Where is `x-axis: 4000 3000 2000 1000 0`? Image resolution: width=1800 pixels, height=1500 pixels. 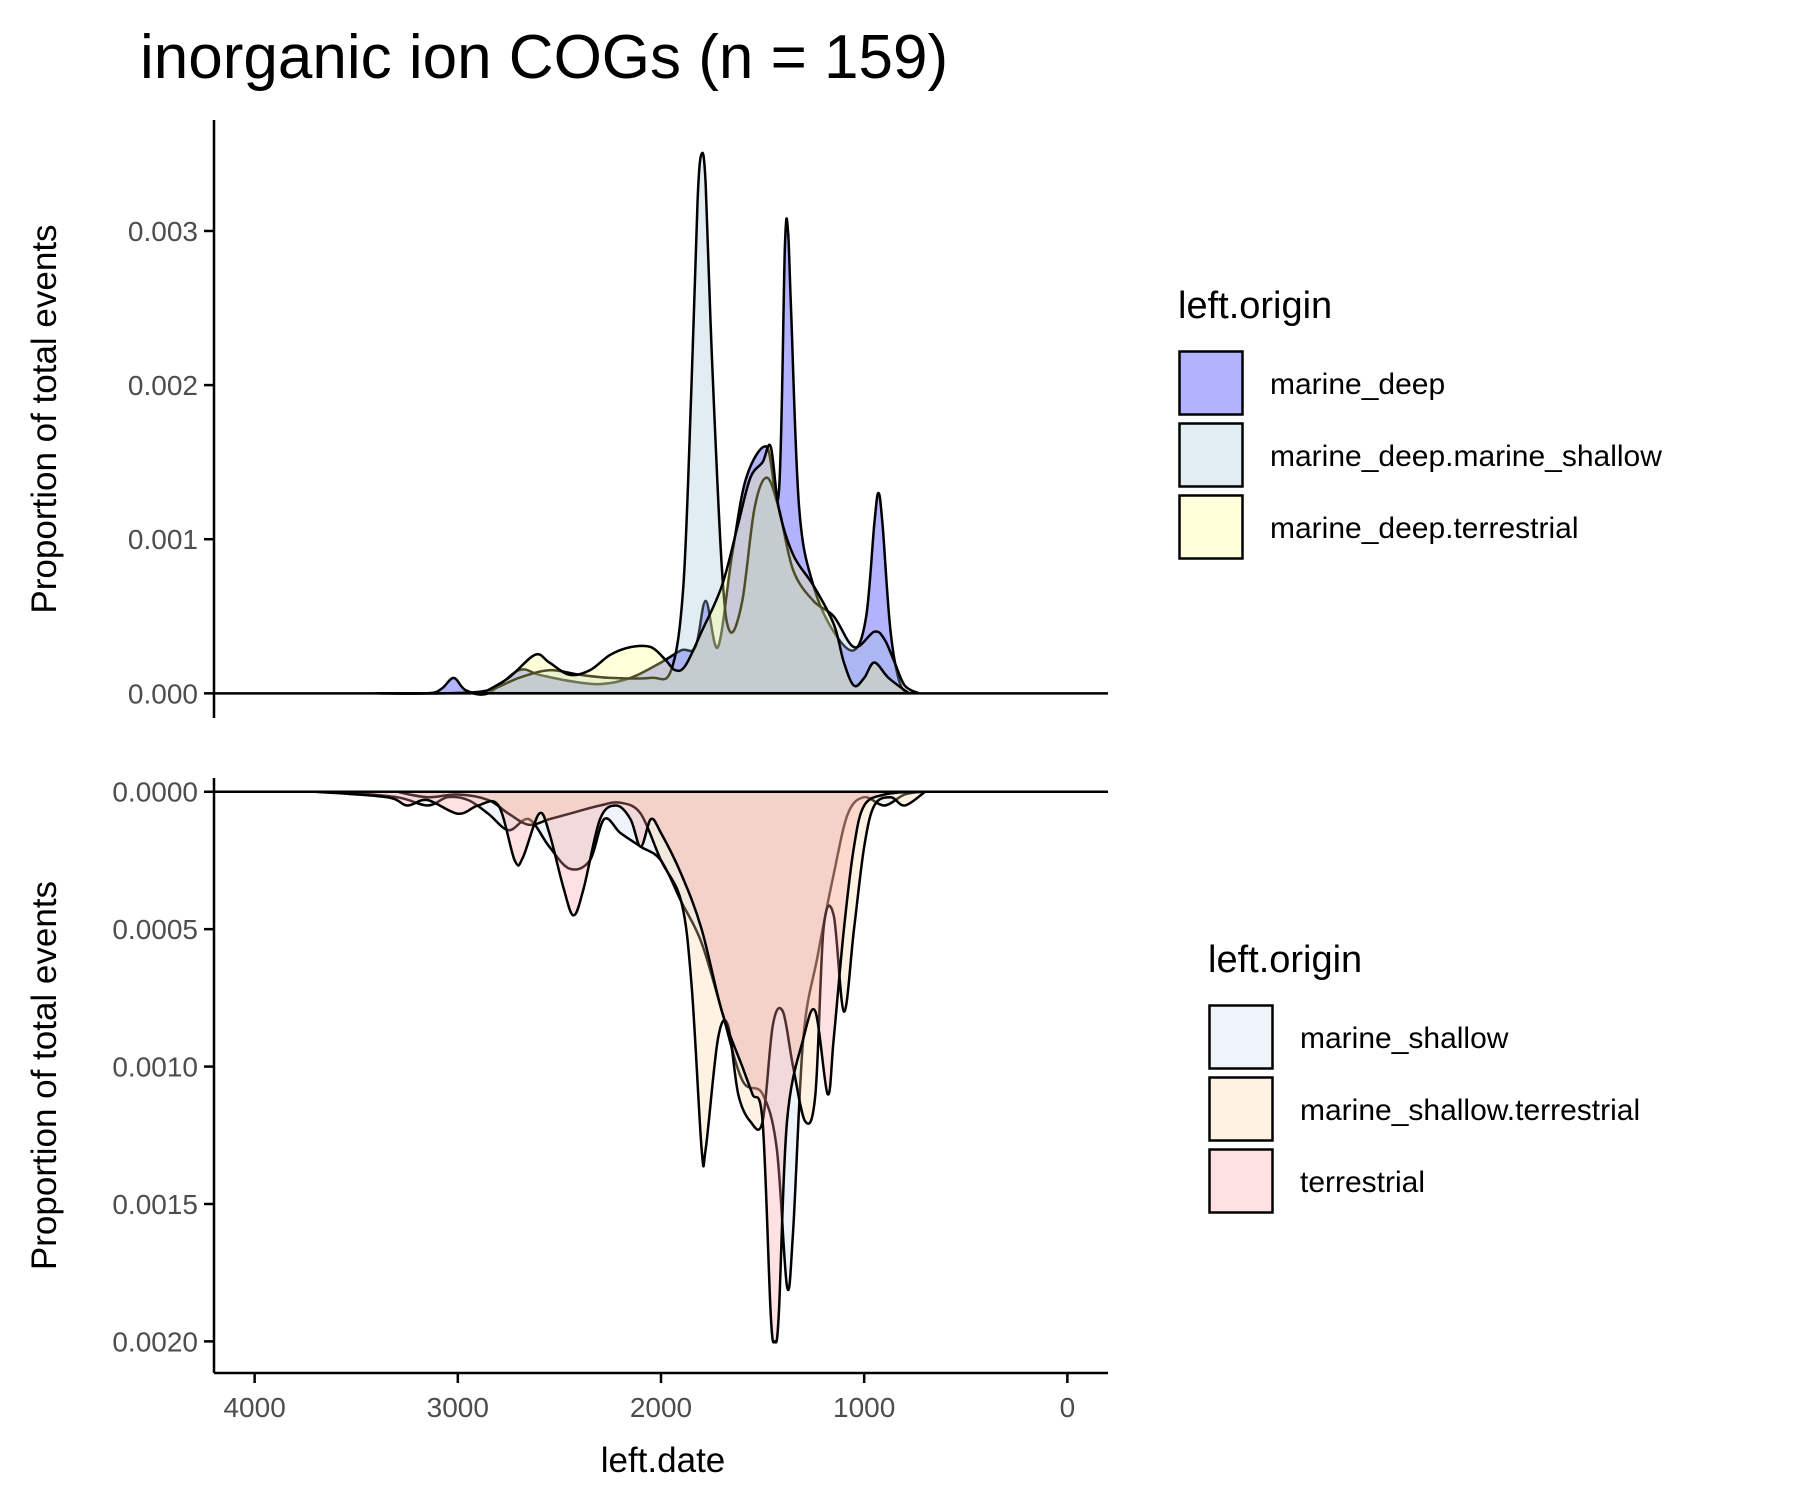 x-axis: 4000 3000 2000 1000 0 is located at coordinates (661, 1397).